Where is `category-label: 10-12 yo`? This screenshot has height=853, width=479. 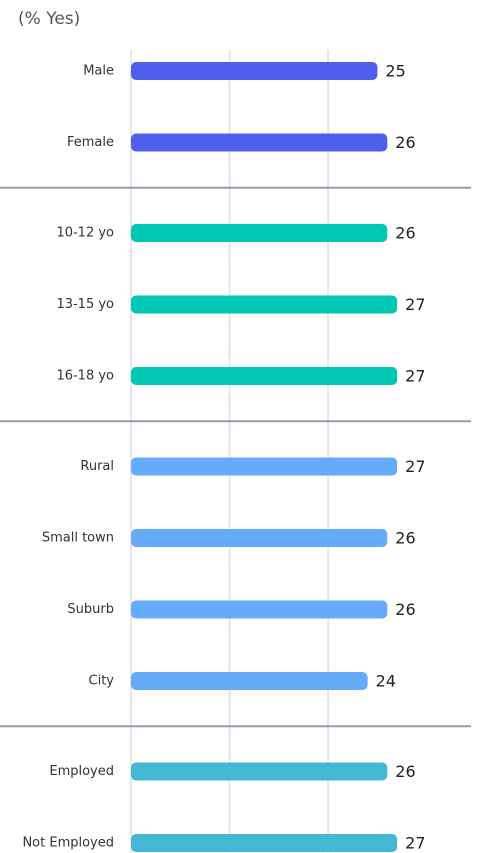 category-label: 10-12 yo is located at coordinates (85, 233).